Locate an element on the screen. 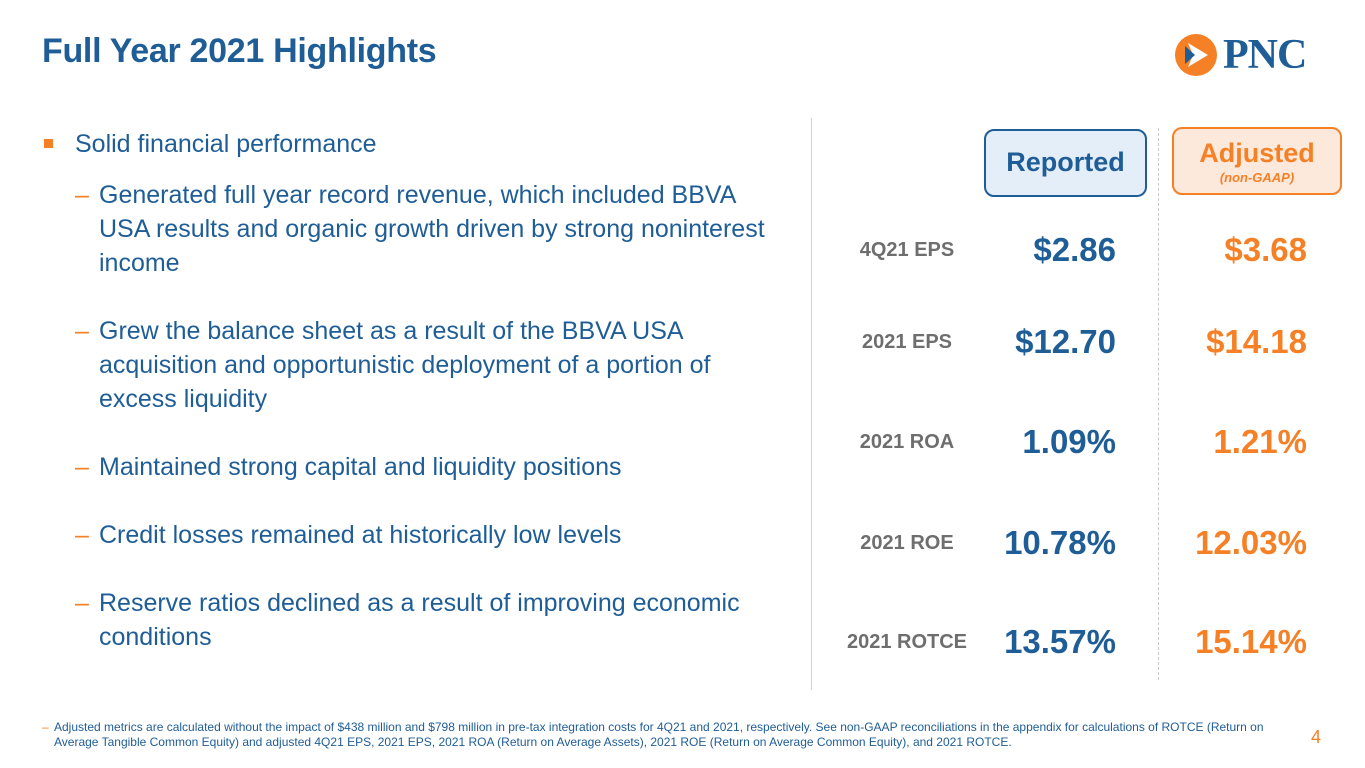  metric-row: 2021 ROA 1.09% 1.21% is located at coordinates (1072, 442).